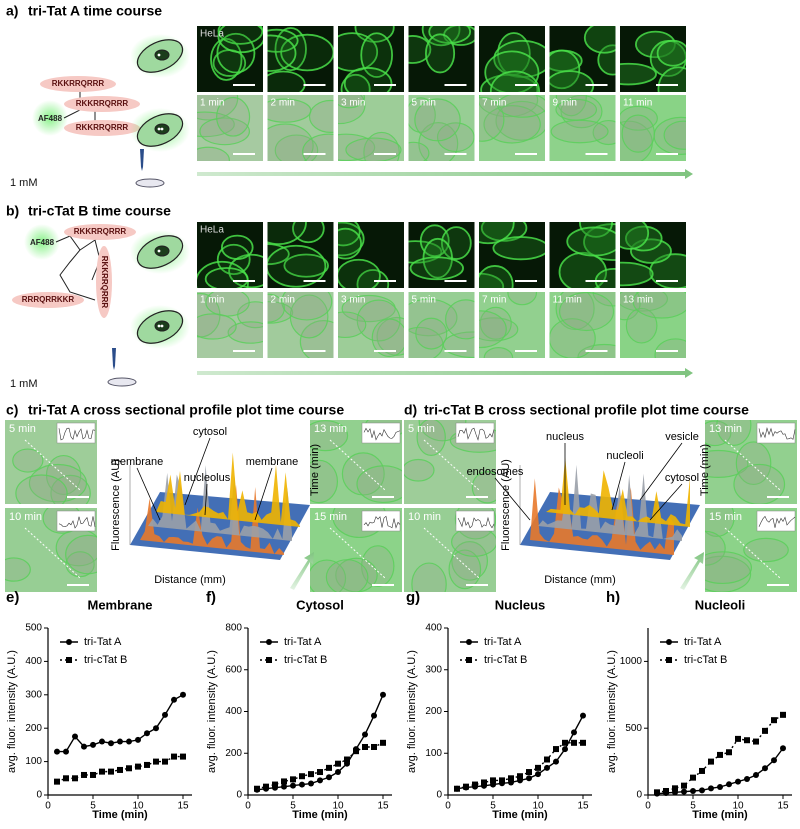  I want to click on profile-trace, so click(618, 492).